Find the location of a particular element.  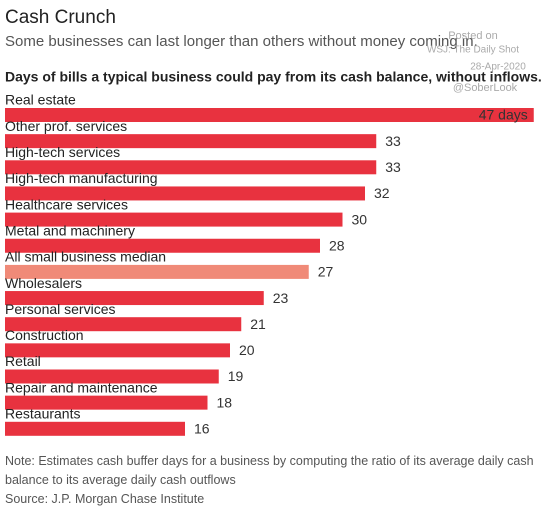

category-label: Construction is located at coordinates (44, 335).